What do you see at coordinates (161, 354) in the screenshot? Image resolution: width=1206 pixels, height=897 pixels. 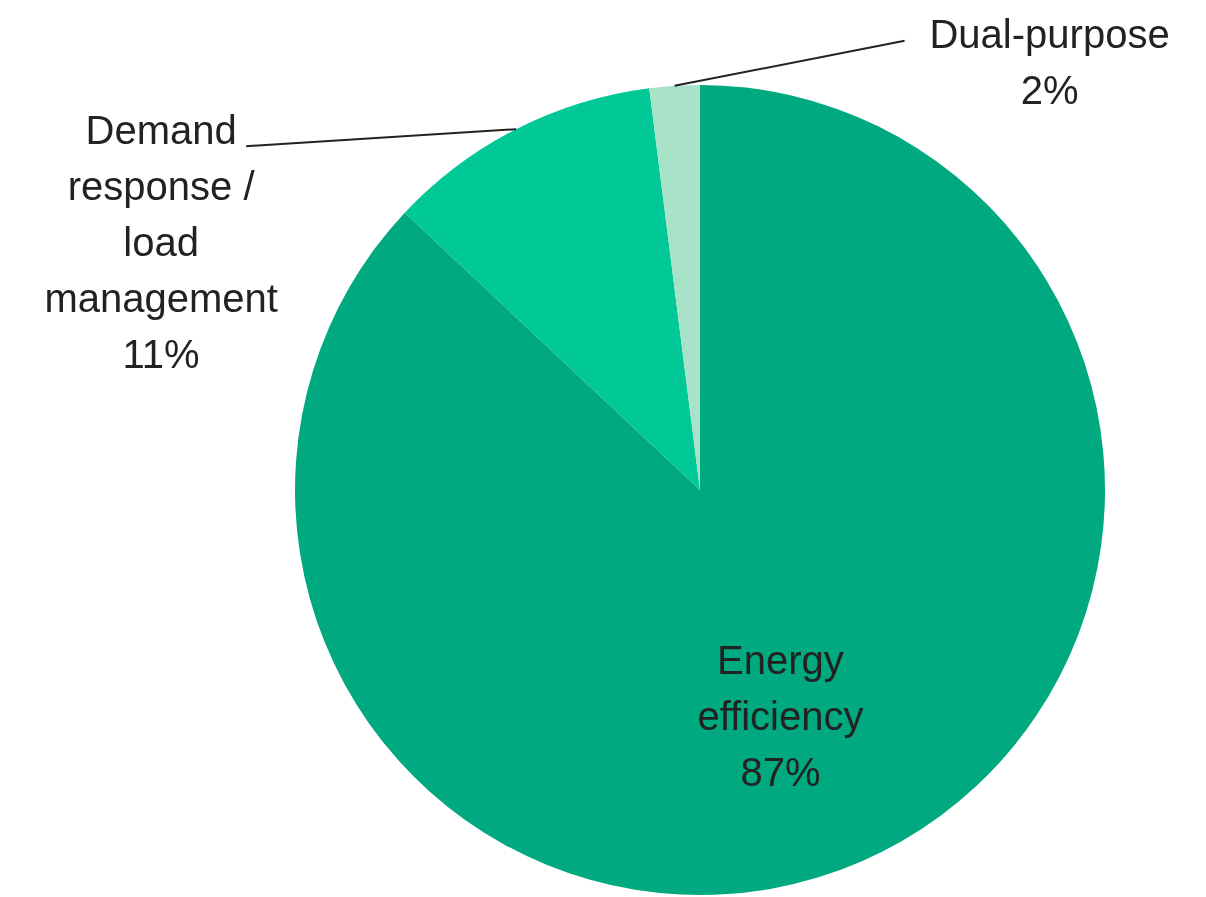 I see `data-label: 11%` at bounding box center [161, 354].